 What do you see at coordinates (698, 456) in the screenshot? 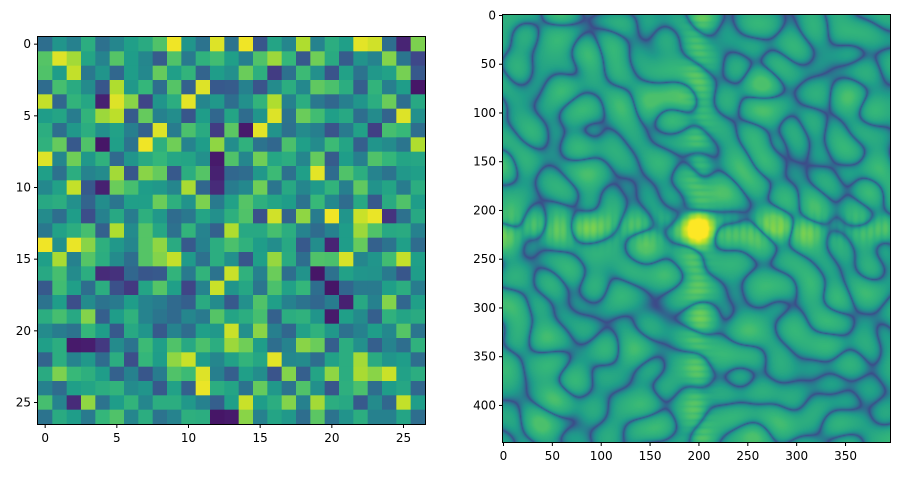
I see `x-tick-label: 200` at bounding box center [698, 456].